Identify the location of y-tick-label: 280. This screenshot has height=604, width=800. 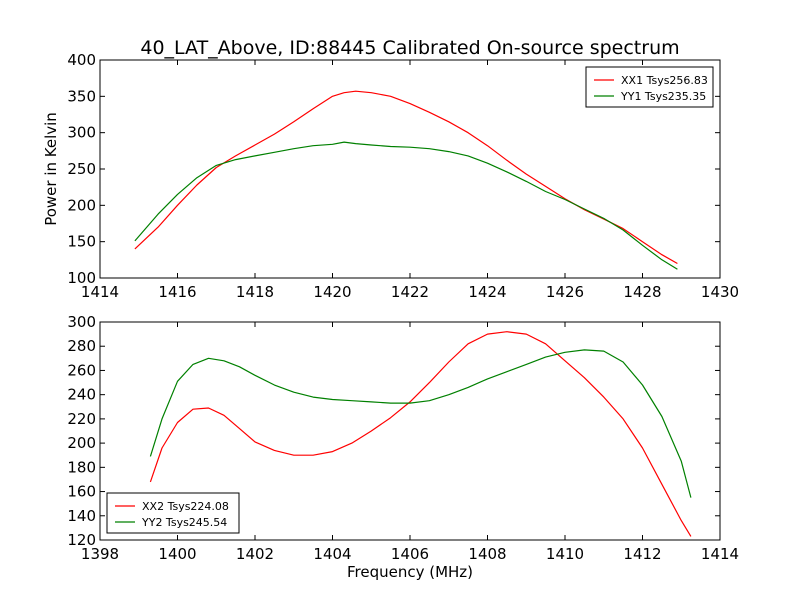
(81, 346).